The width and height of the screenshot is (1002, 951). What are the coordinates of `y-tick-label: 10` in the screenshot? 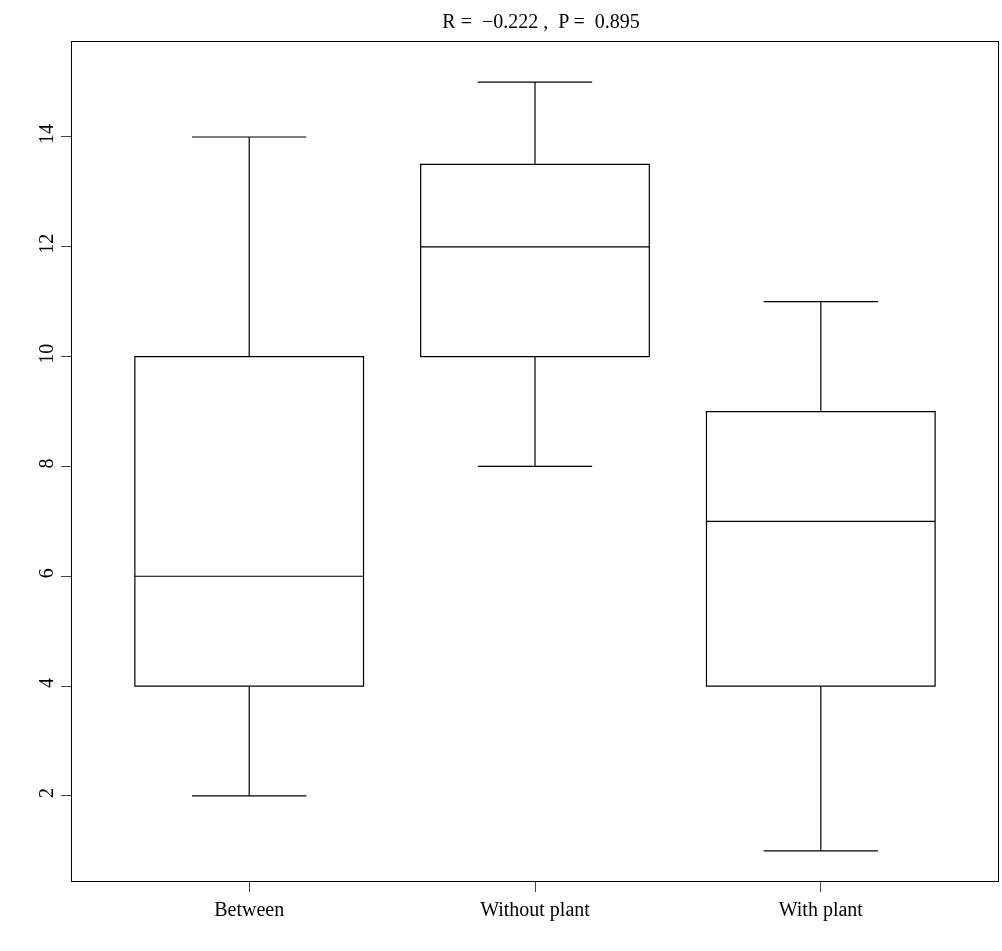 It's located at (46, 353).